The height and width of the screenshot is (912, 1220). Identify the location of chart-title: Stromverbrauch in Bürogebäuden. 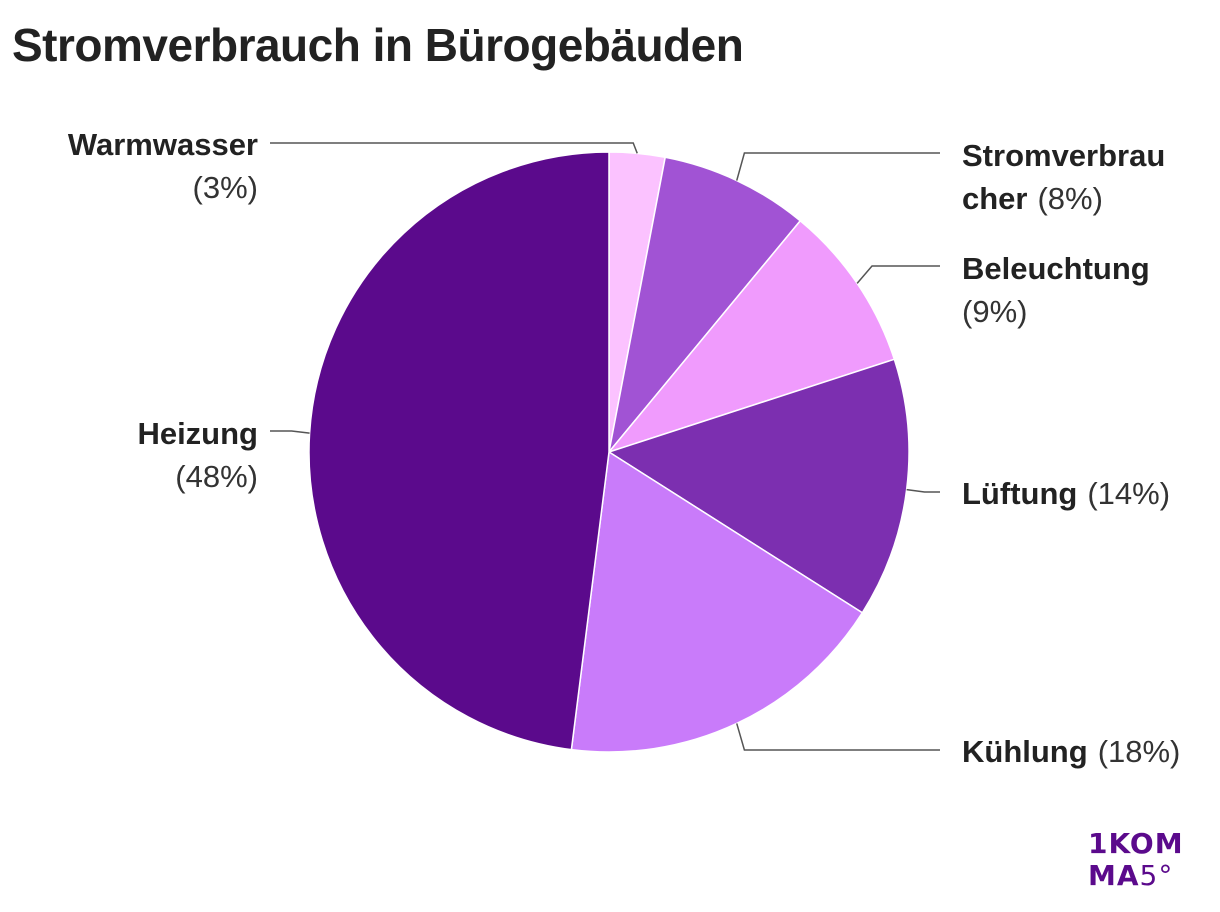
(378, 45).